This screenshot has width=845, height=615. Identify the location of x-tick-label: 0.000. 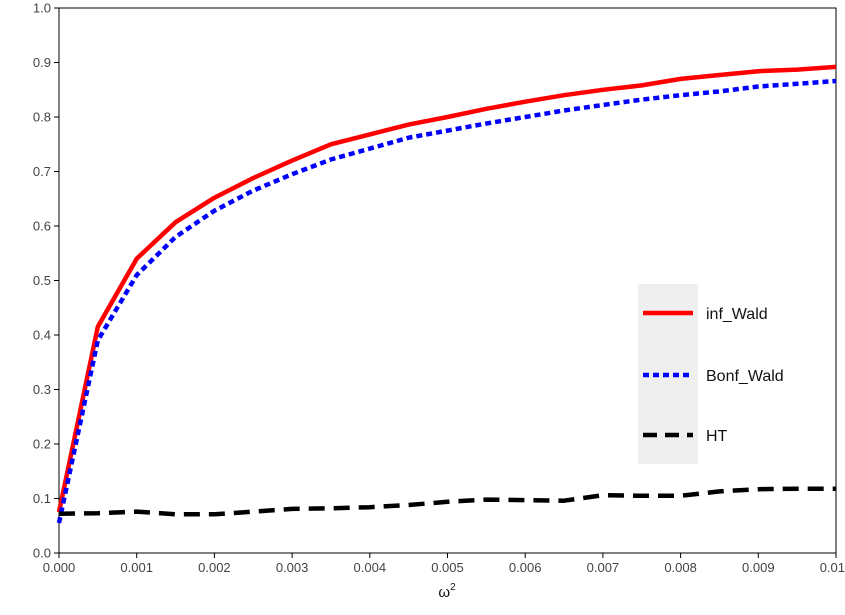
(59, 567).